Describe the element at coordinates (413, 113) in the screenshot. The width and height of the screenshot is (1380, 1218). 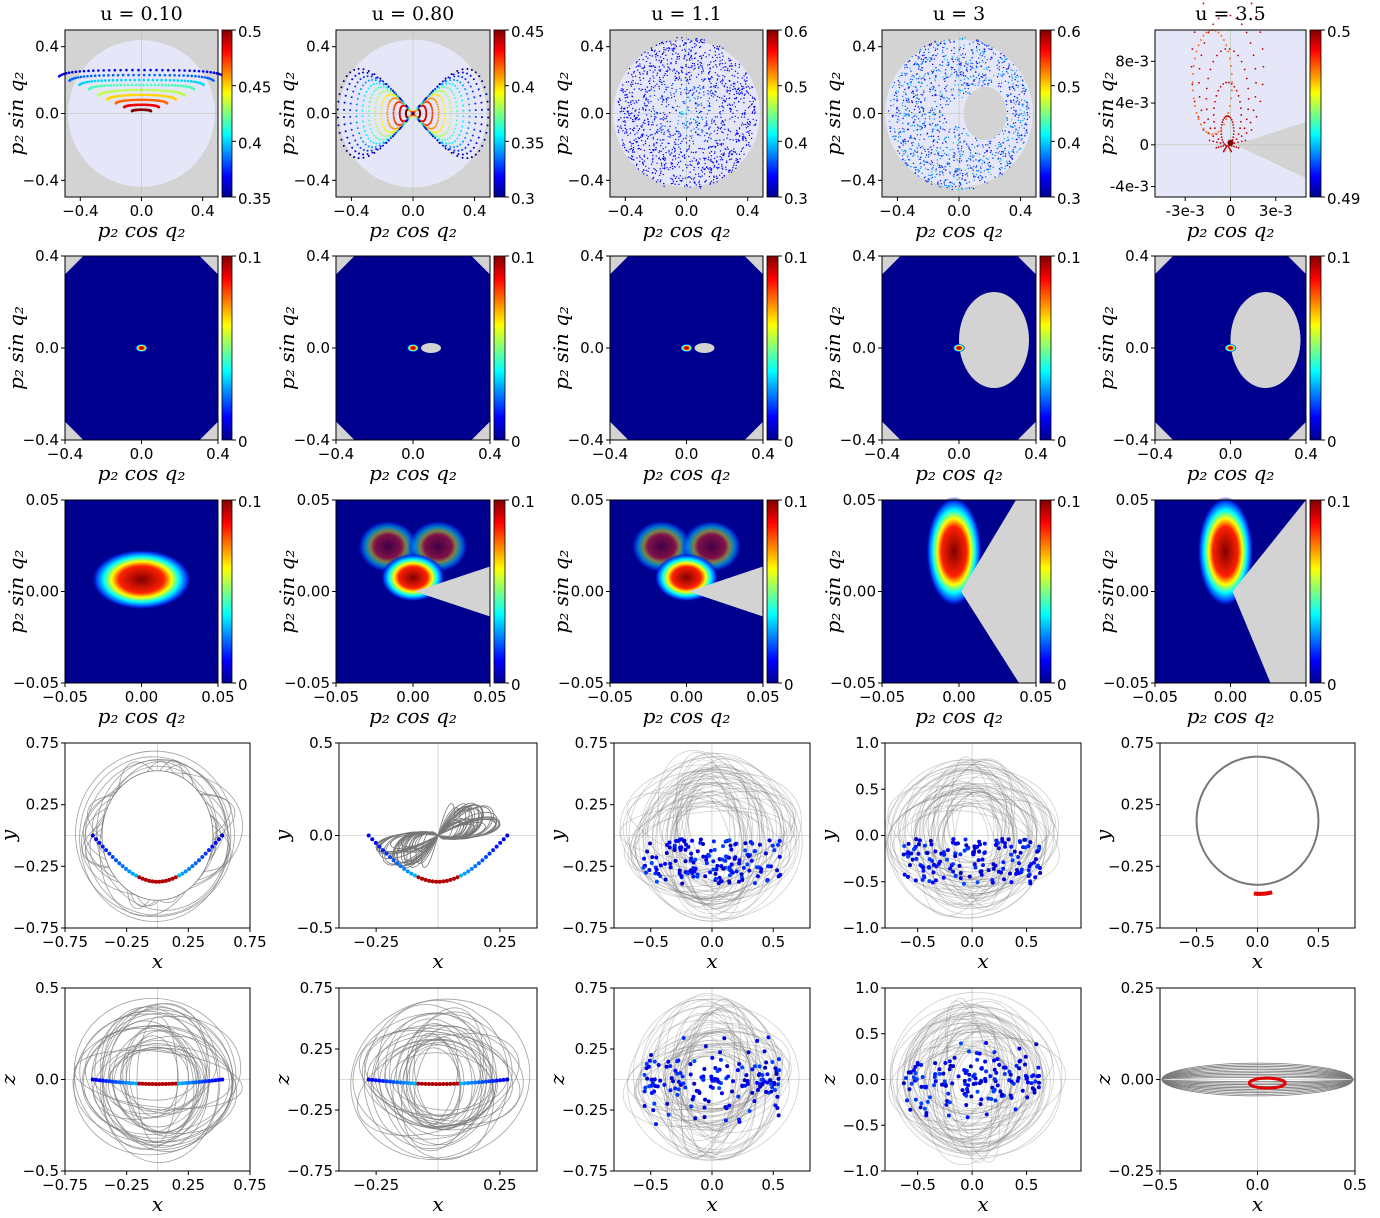
I see `scatter-points` at that location.